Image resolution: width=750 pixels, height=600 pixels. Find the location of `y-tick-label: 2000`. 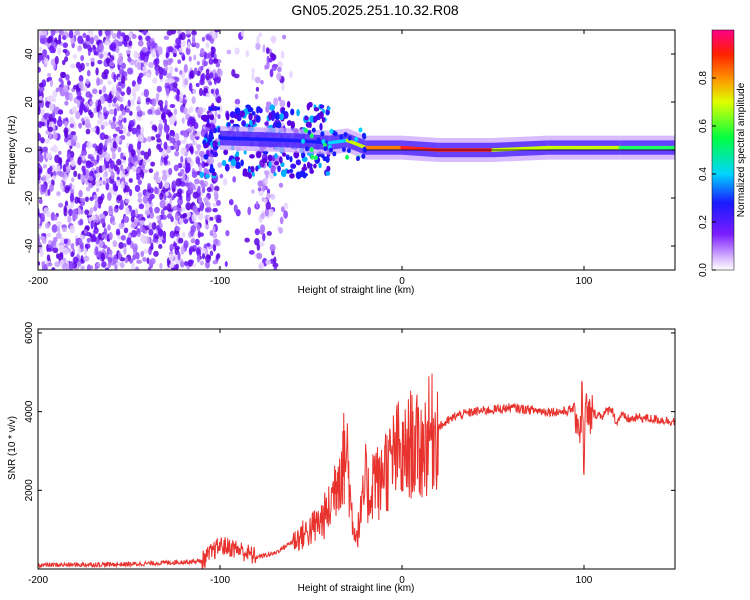

y-tick-label: 2000 is located at coordinates (29, 490).